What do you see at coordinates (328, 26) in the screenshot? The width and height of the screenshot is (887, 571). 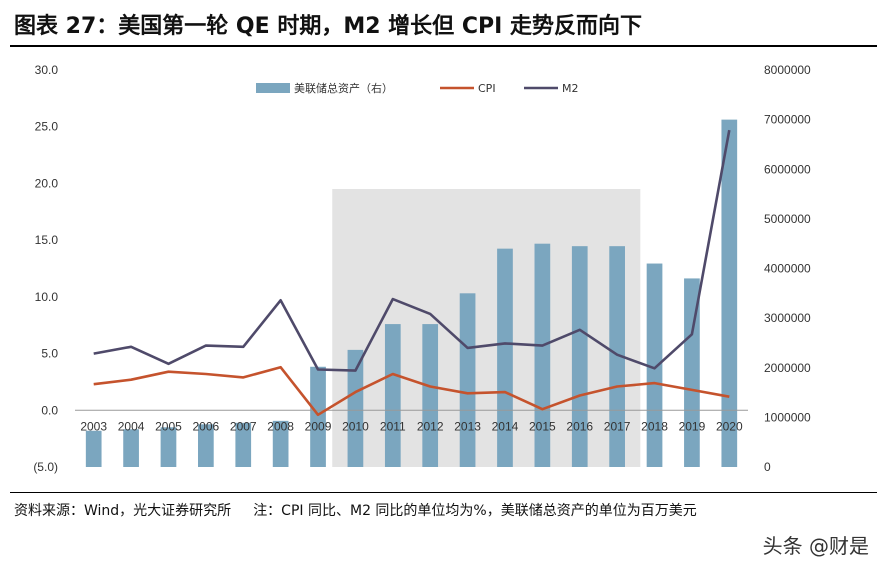 I see `chart-title: 图表 27：美国第一轮 QE 时期，M2 增长但 CPI 走势反而向下` at bounding box center [328, 26].